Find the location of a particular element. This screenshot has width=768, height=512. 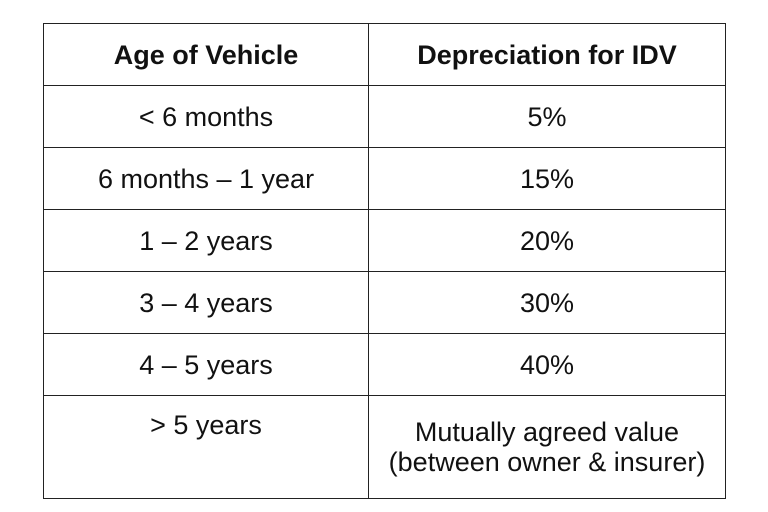

age-cell: 1 – 2 years is located at coordinates (206, 240).